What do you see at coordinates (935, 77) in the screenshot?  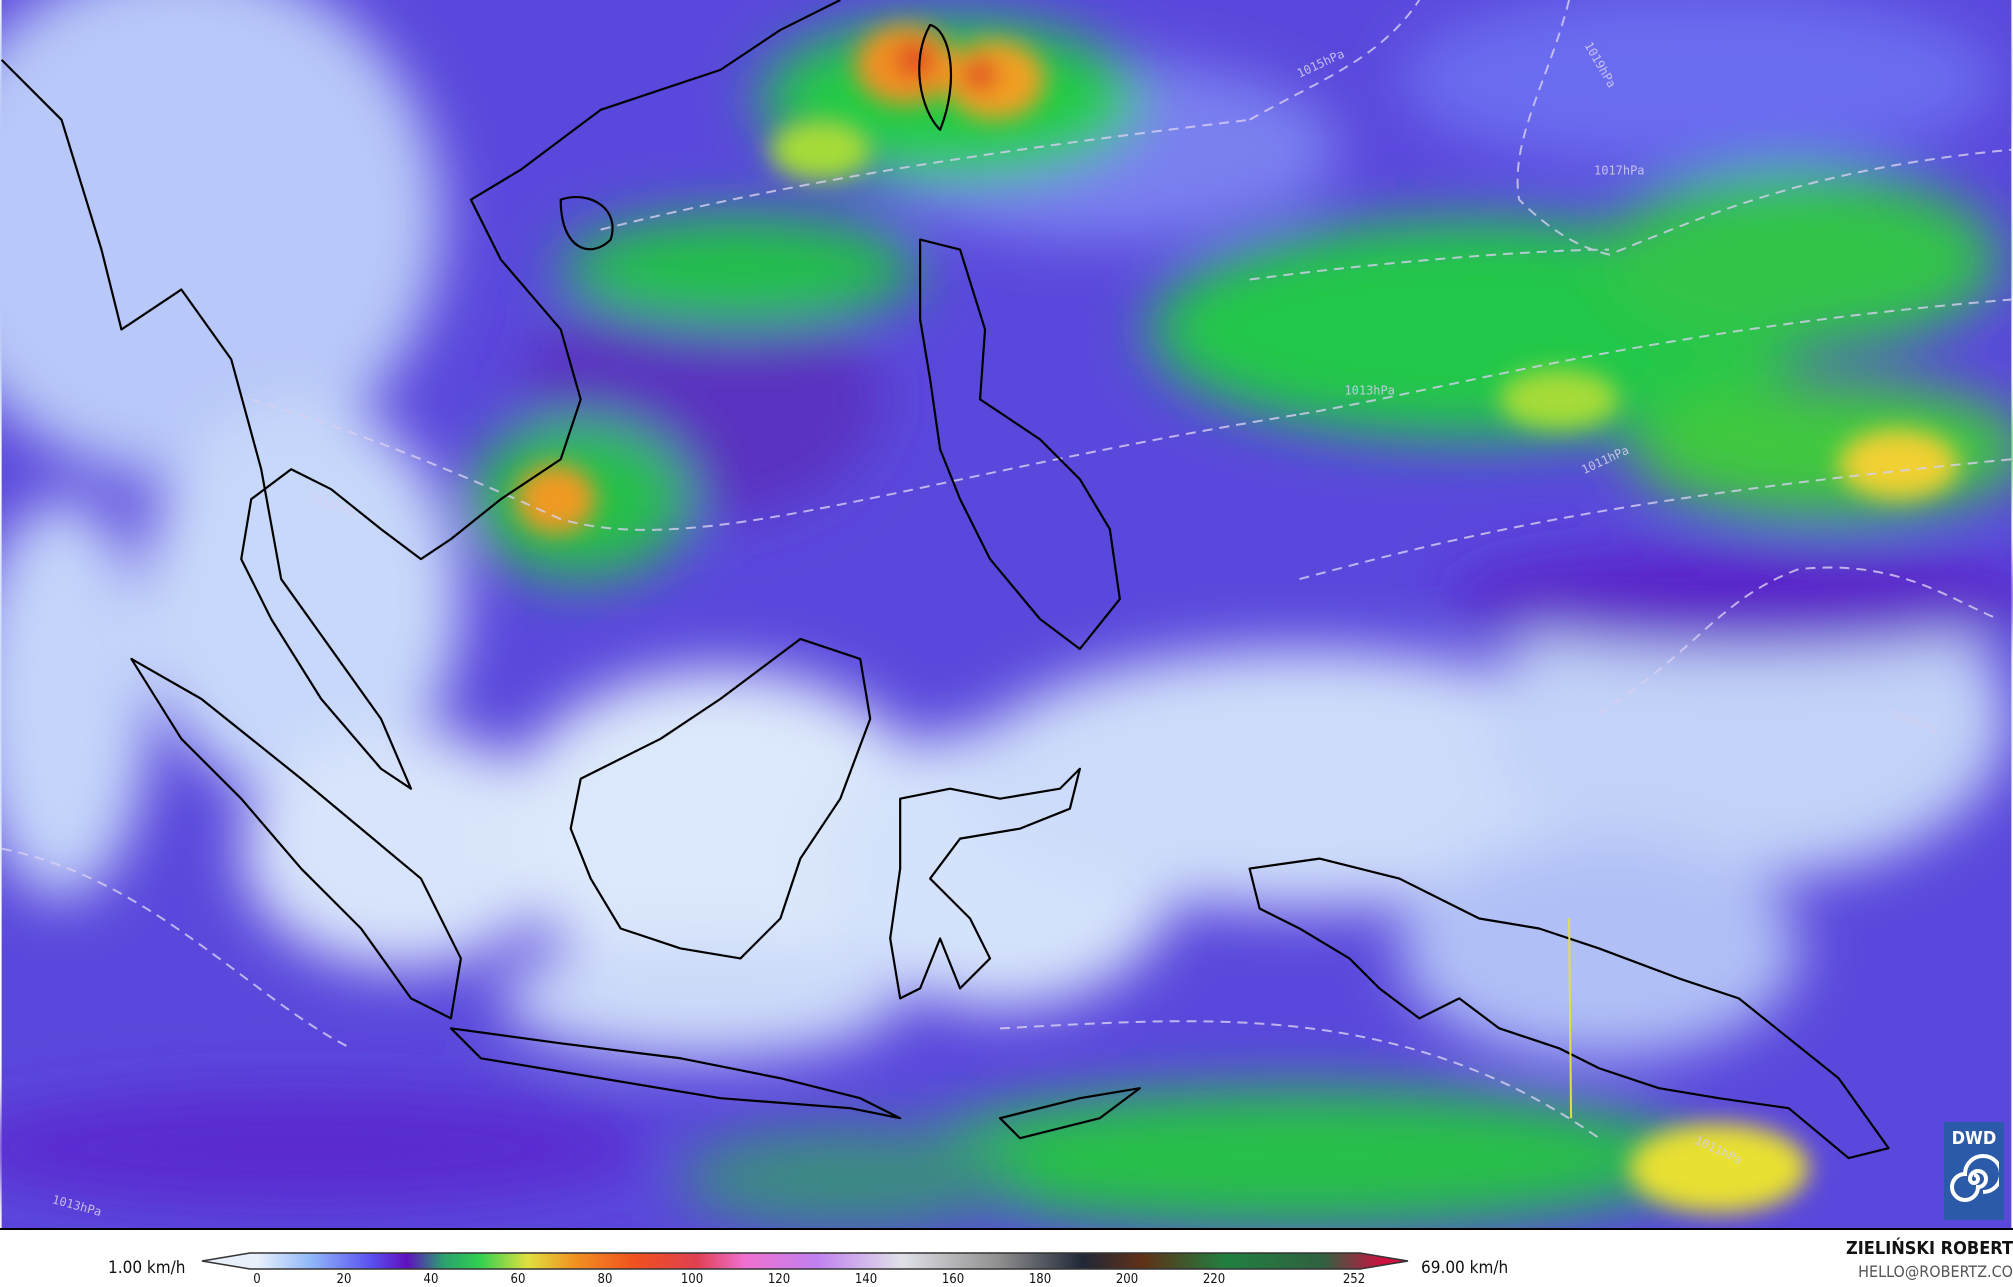 I see `taiwan` at bounding box center [935, 77].